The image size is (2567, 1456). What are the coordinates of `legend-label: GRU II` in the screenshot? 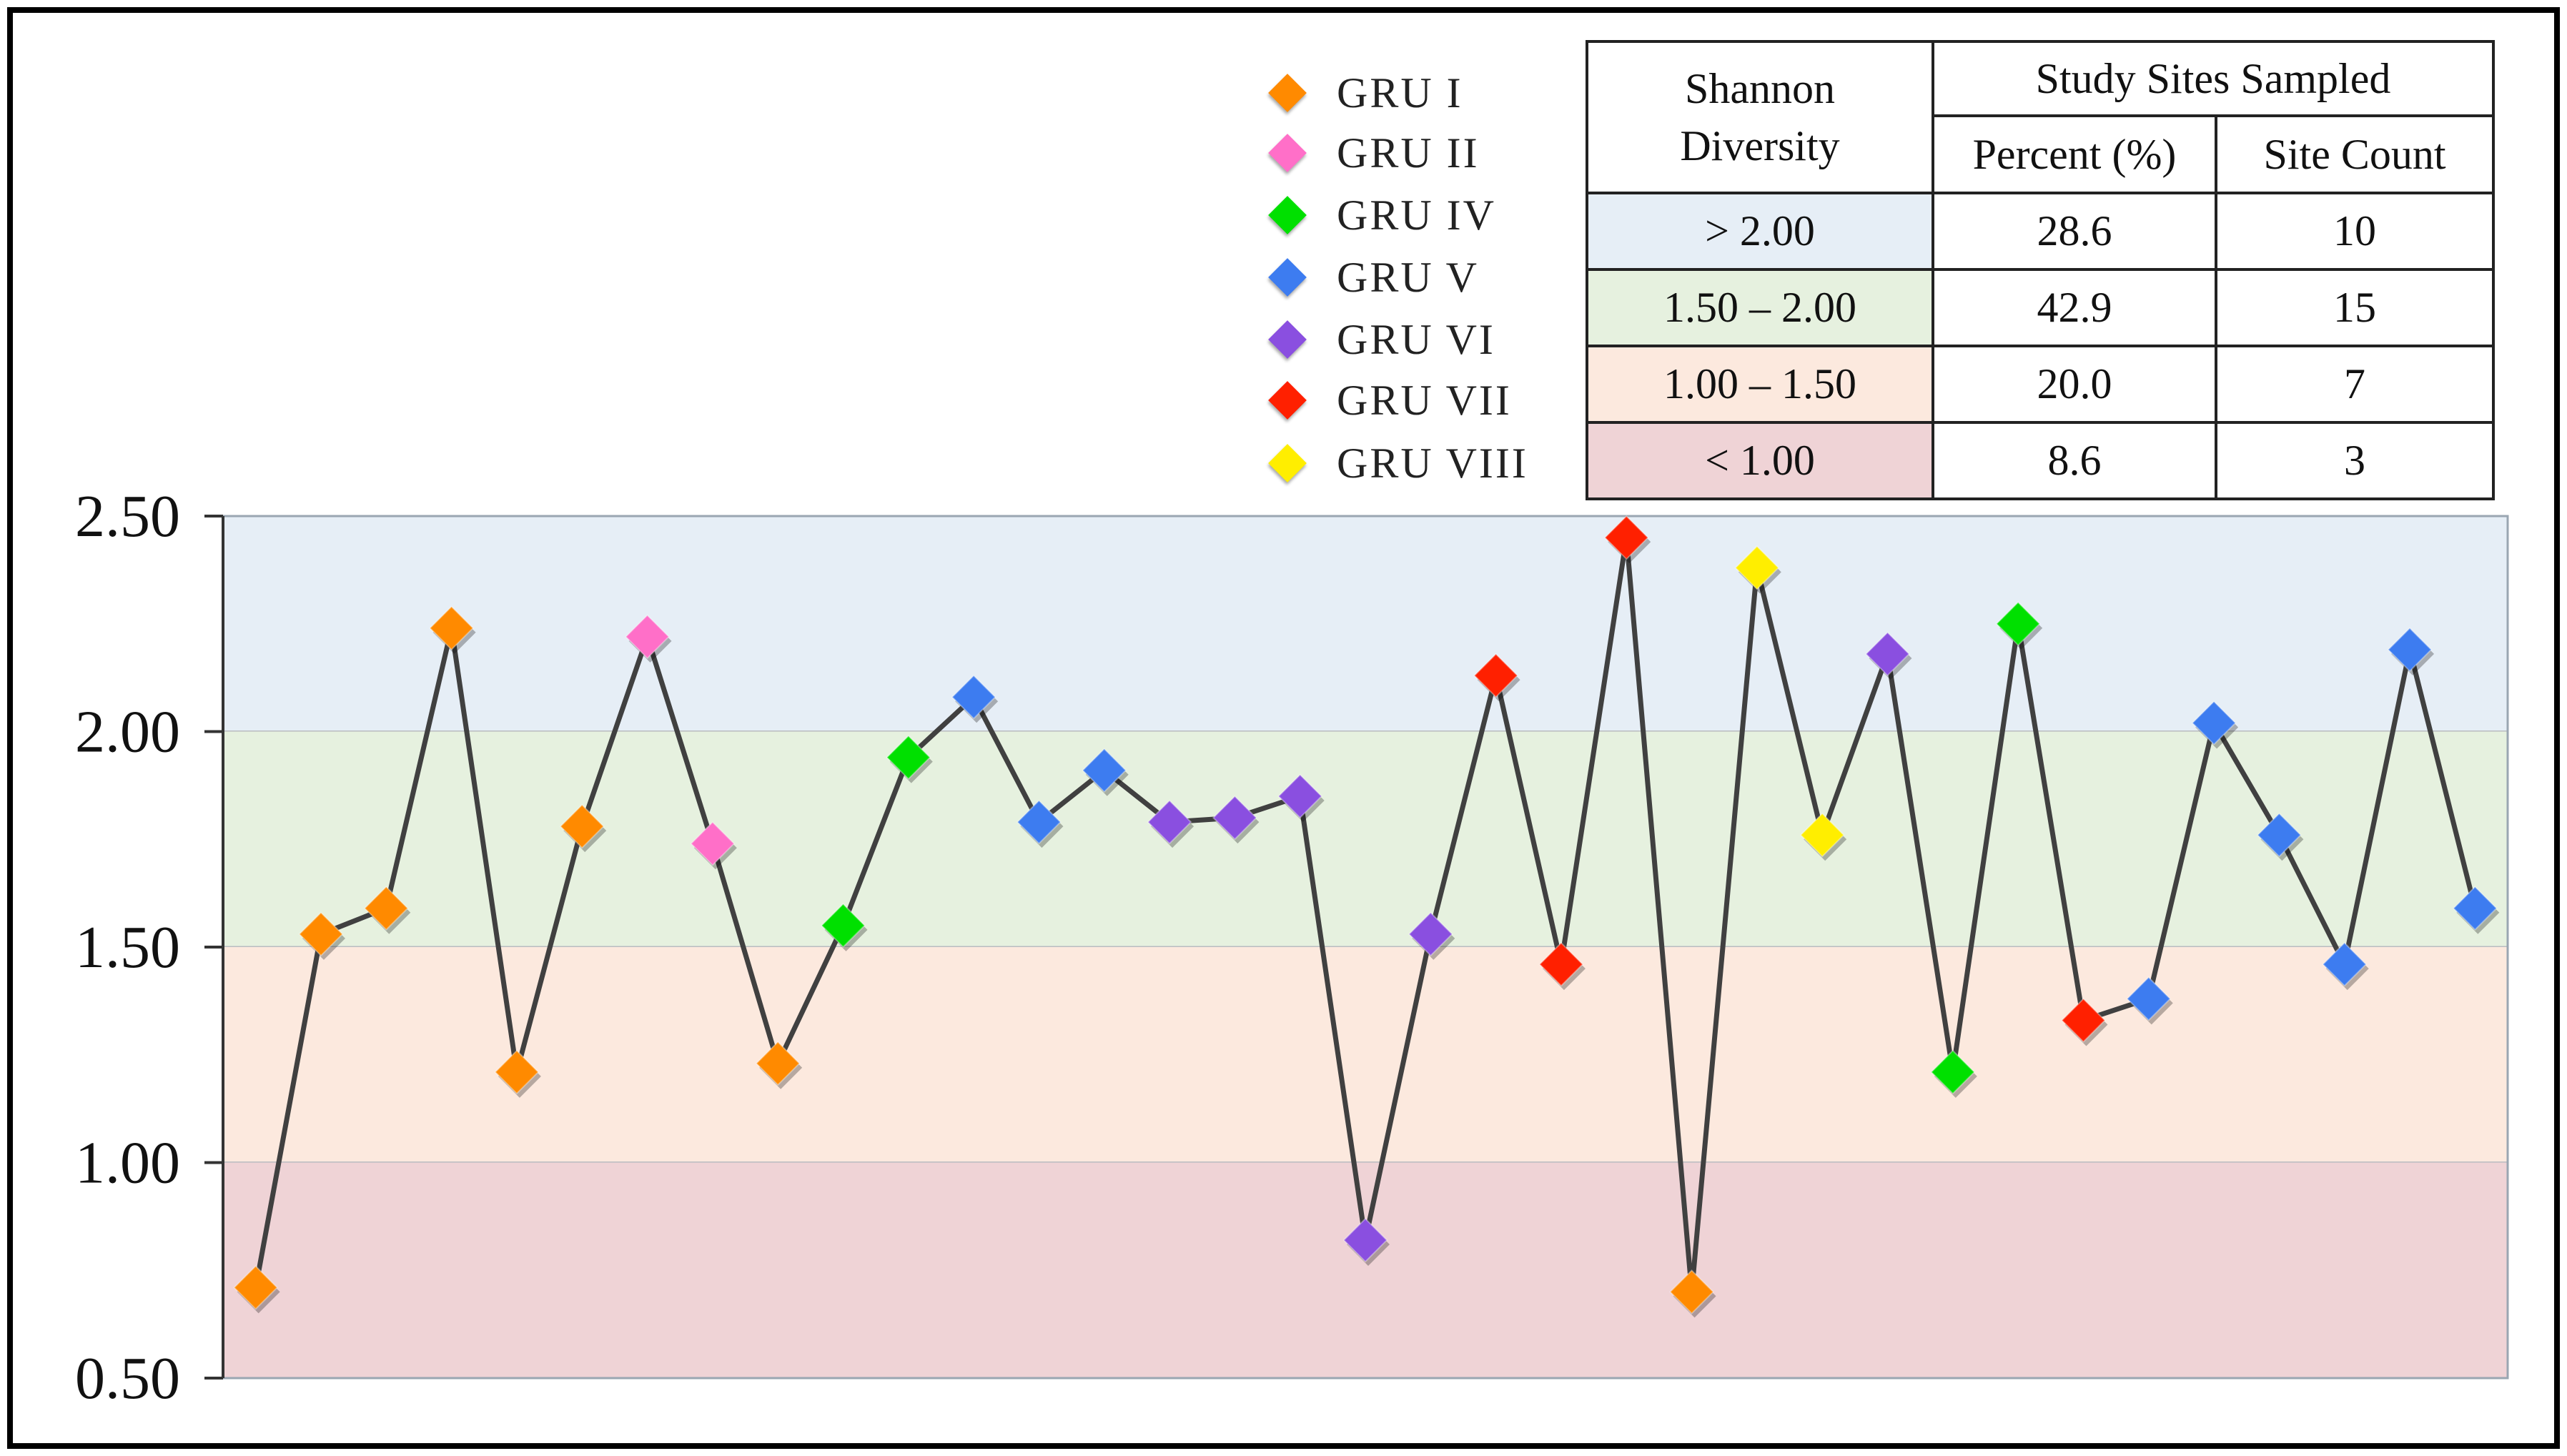 It's located at (1408, 153).